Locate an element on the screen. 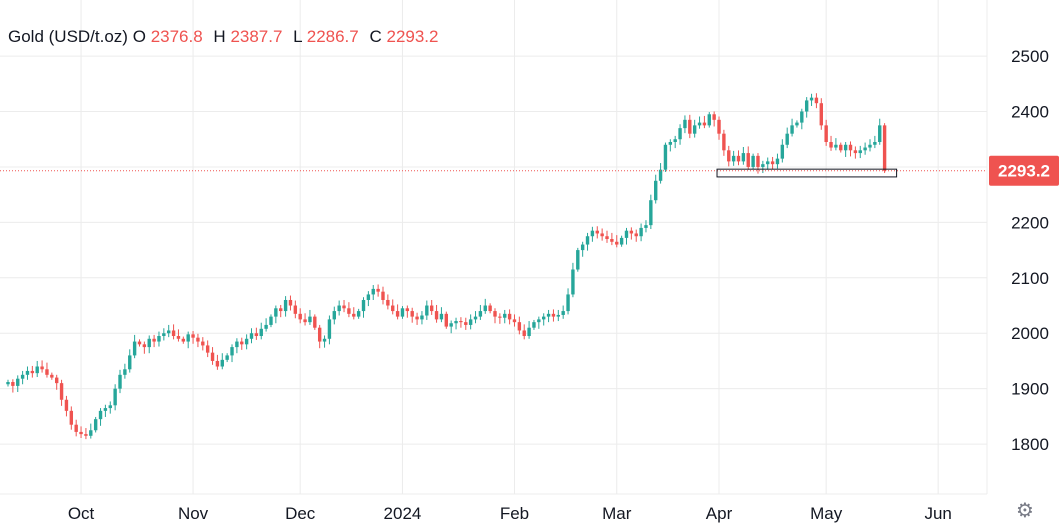 The width and height of the screenshot is (1062, 526). last-price-label-text: 2293.2 is located at coordinates (1024, 171).